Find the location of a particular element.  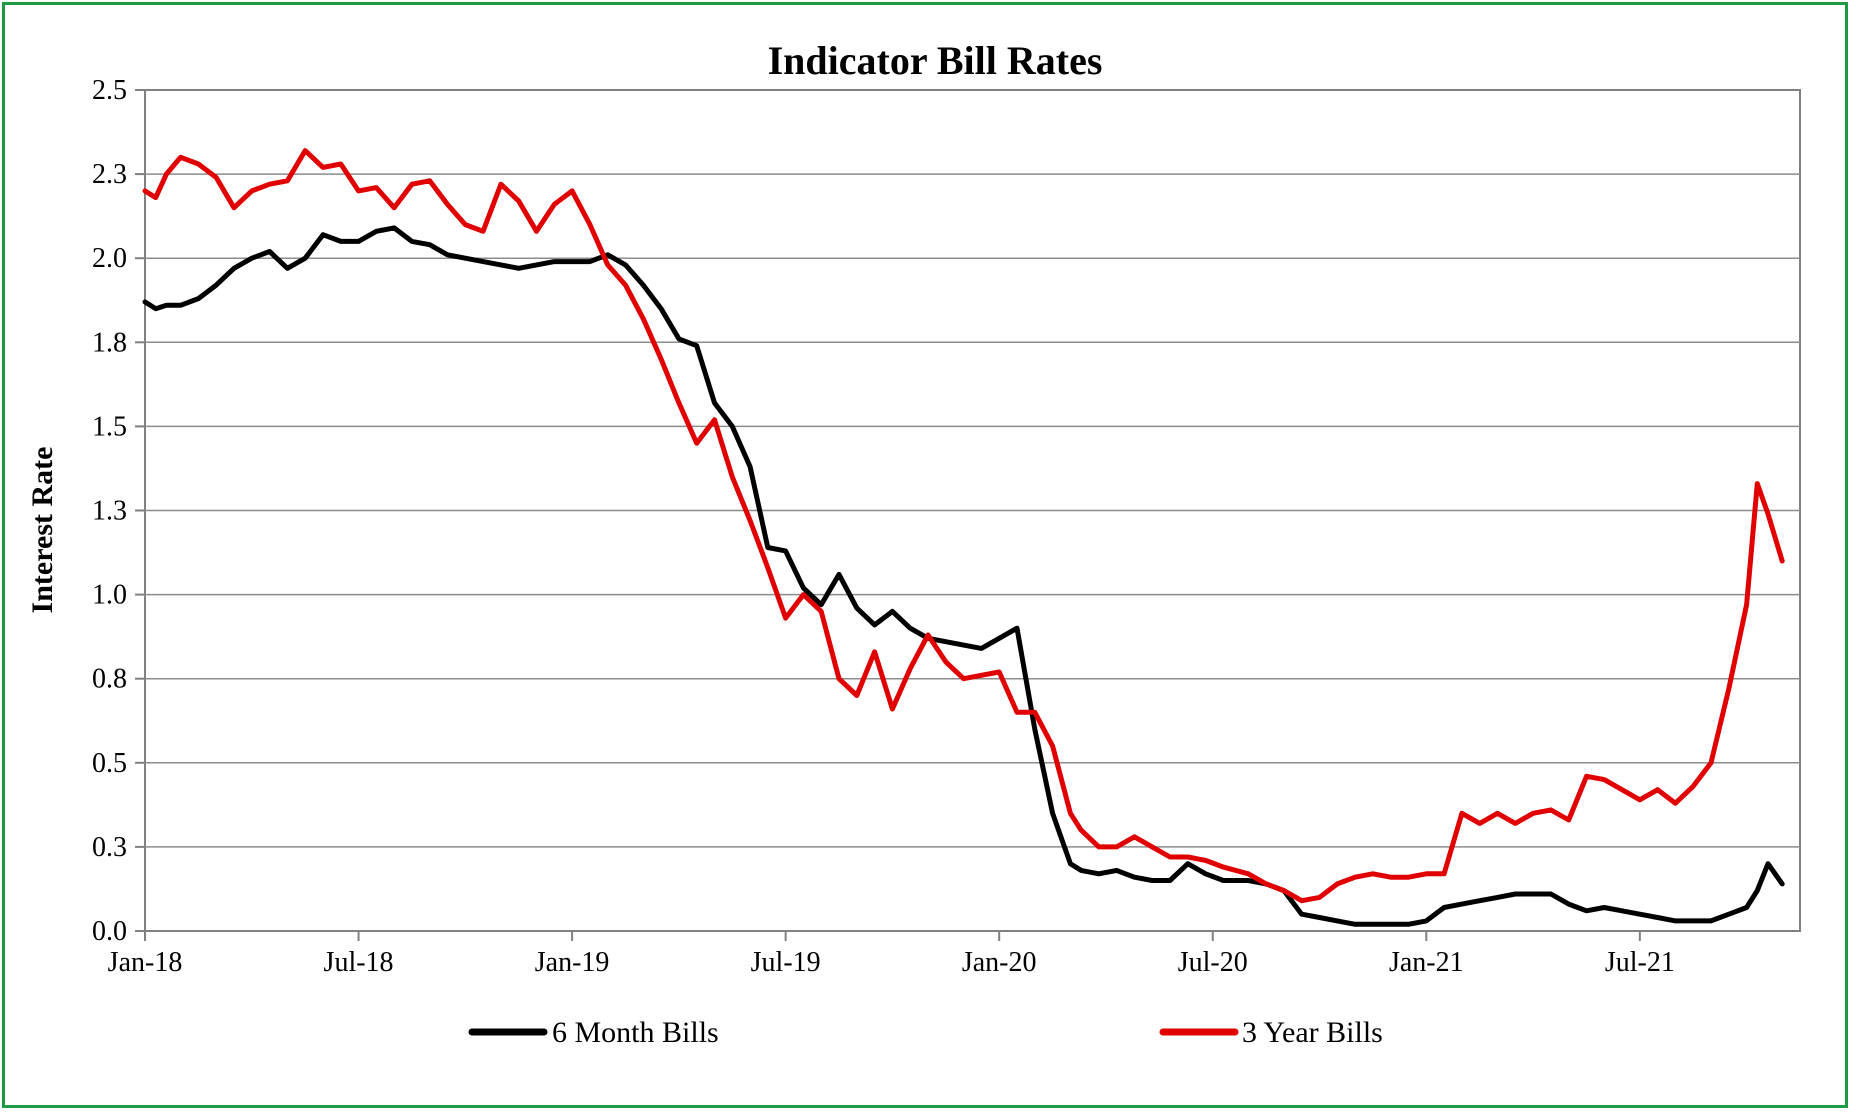

x-tick-label: Jan-19 is located at coordinates (572, 962).